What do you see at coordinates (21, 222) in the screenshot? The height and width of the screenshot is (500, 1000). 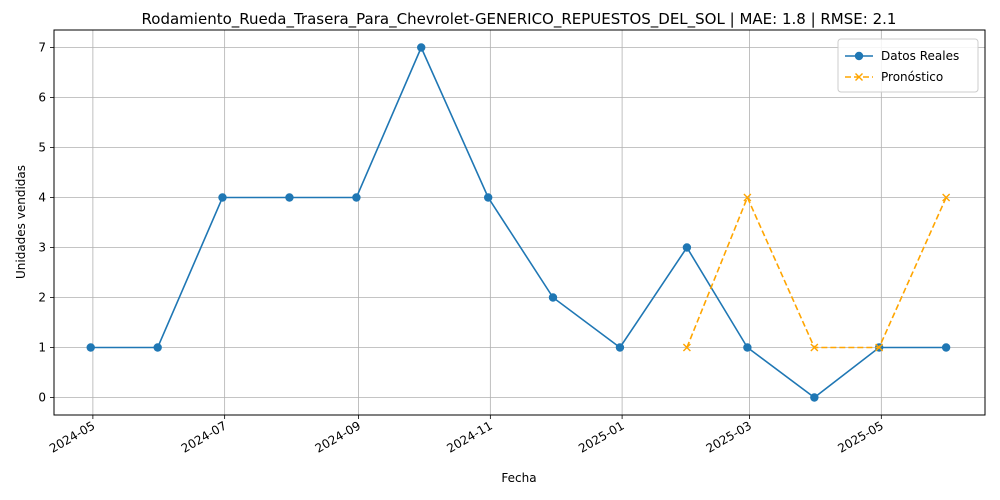 I see `y-axis-label: Unidades vendidas` at bounding box center [21, 222].